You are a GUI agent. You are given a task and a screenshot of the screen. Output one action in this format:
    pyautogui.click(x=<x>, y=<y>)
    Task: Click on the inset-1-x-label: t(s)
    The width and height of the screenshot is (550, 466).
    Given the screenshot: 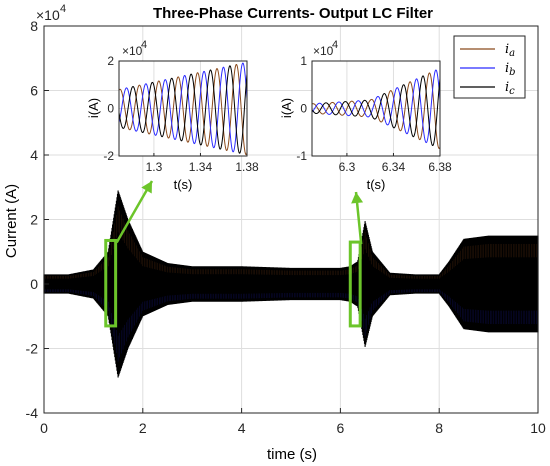 What is the action you would take?
    pyautogui.click(x=183, y=184)
    